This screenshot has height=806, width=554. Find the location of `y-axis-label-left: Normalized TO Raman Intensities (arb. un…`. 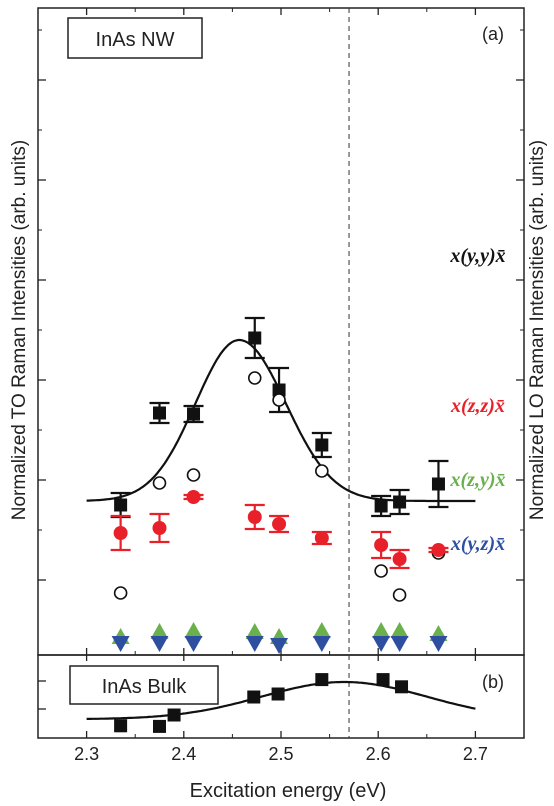

y-axis-label-left: Normalized TO Raman Intensities (arb. un… is located at coordinates (19, 330).